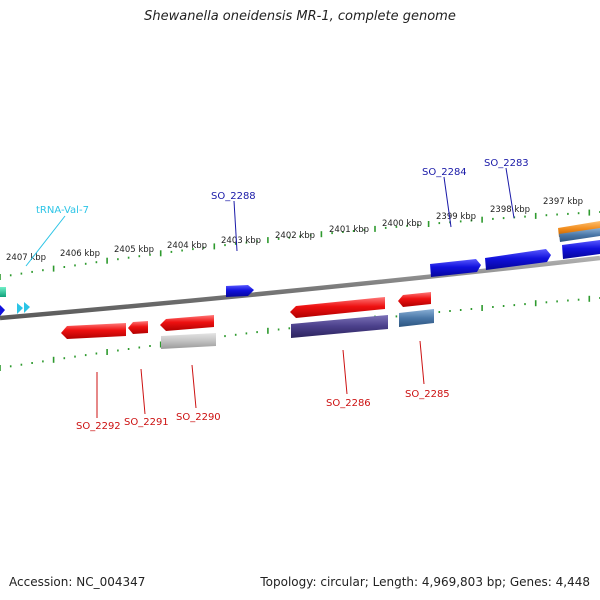  I want to click on label-so-2292: SO_2292, so click(98, 426).